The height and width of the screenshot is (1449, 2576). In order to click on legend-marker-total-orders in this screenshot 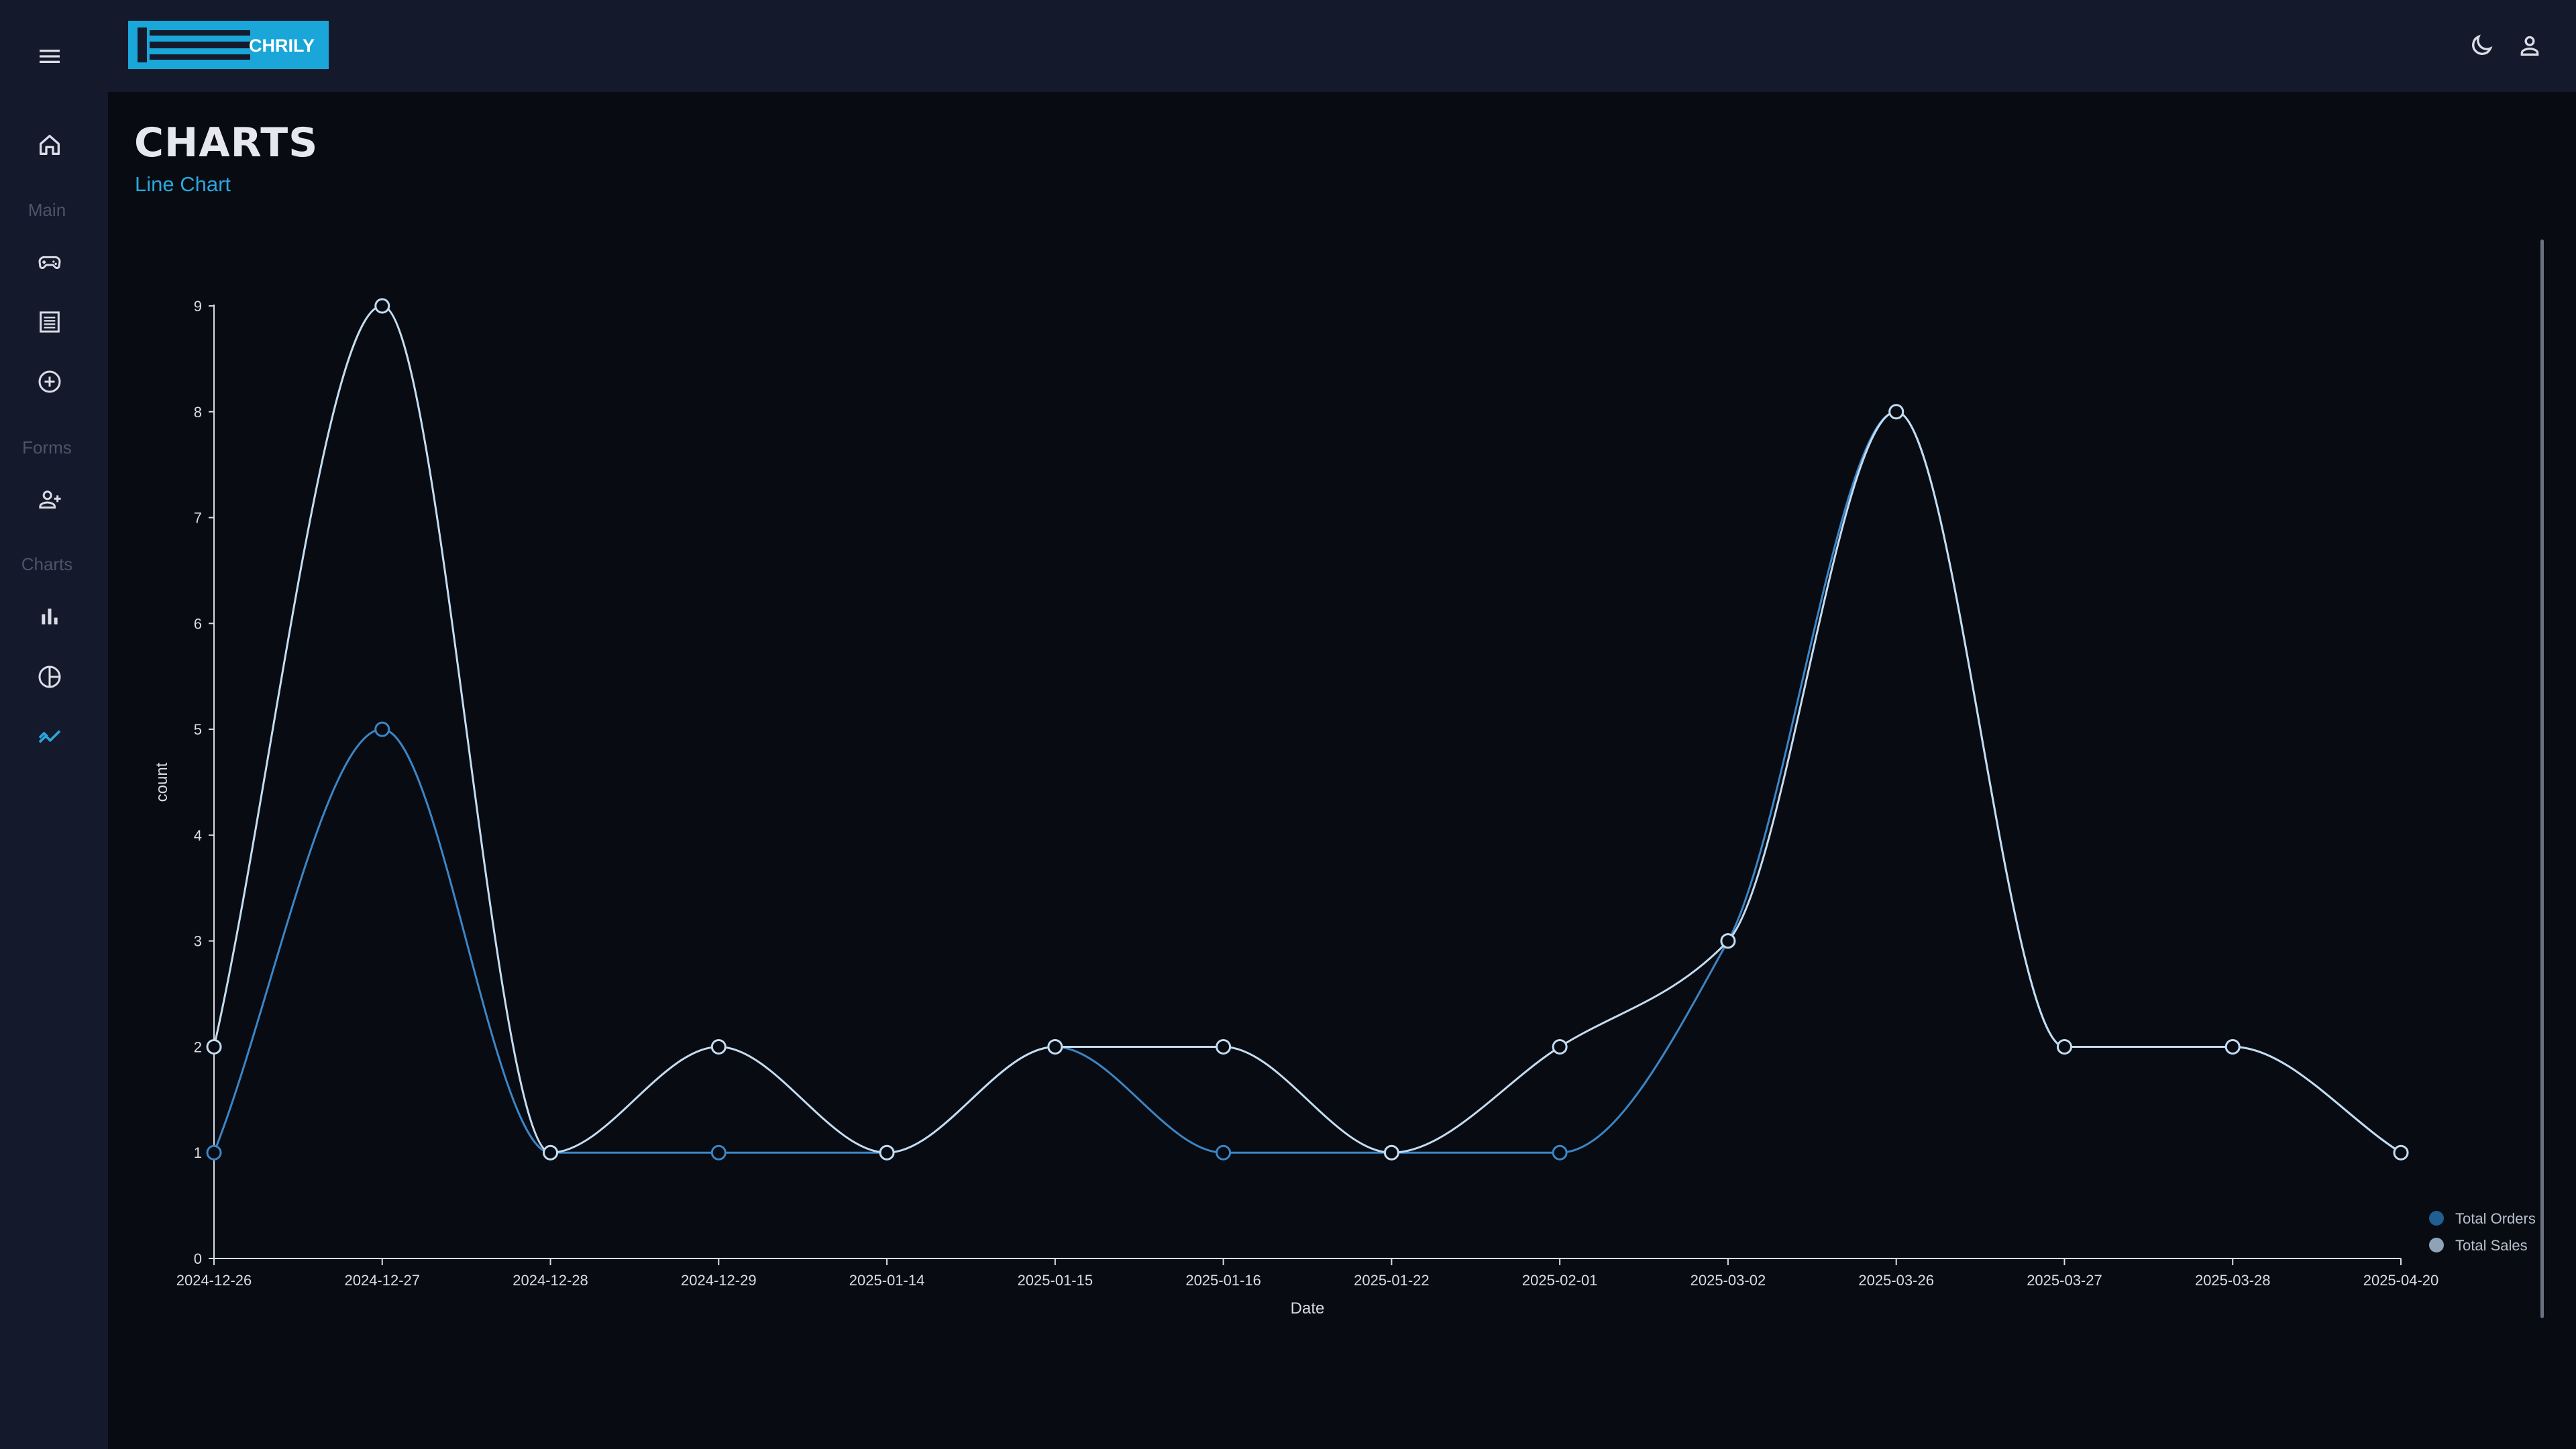, I will do `click(2436, 1218)`.